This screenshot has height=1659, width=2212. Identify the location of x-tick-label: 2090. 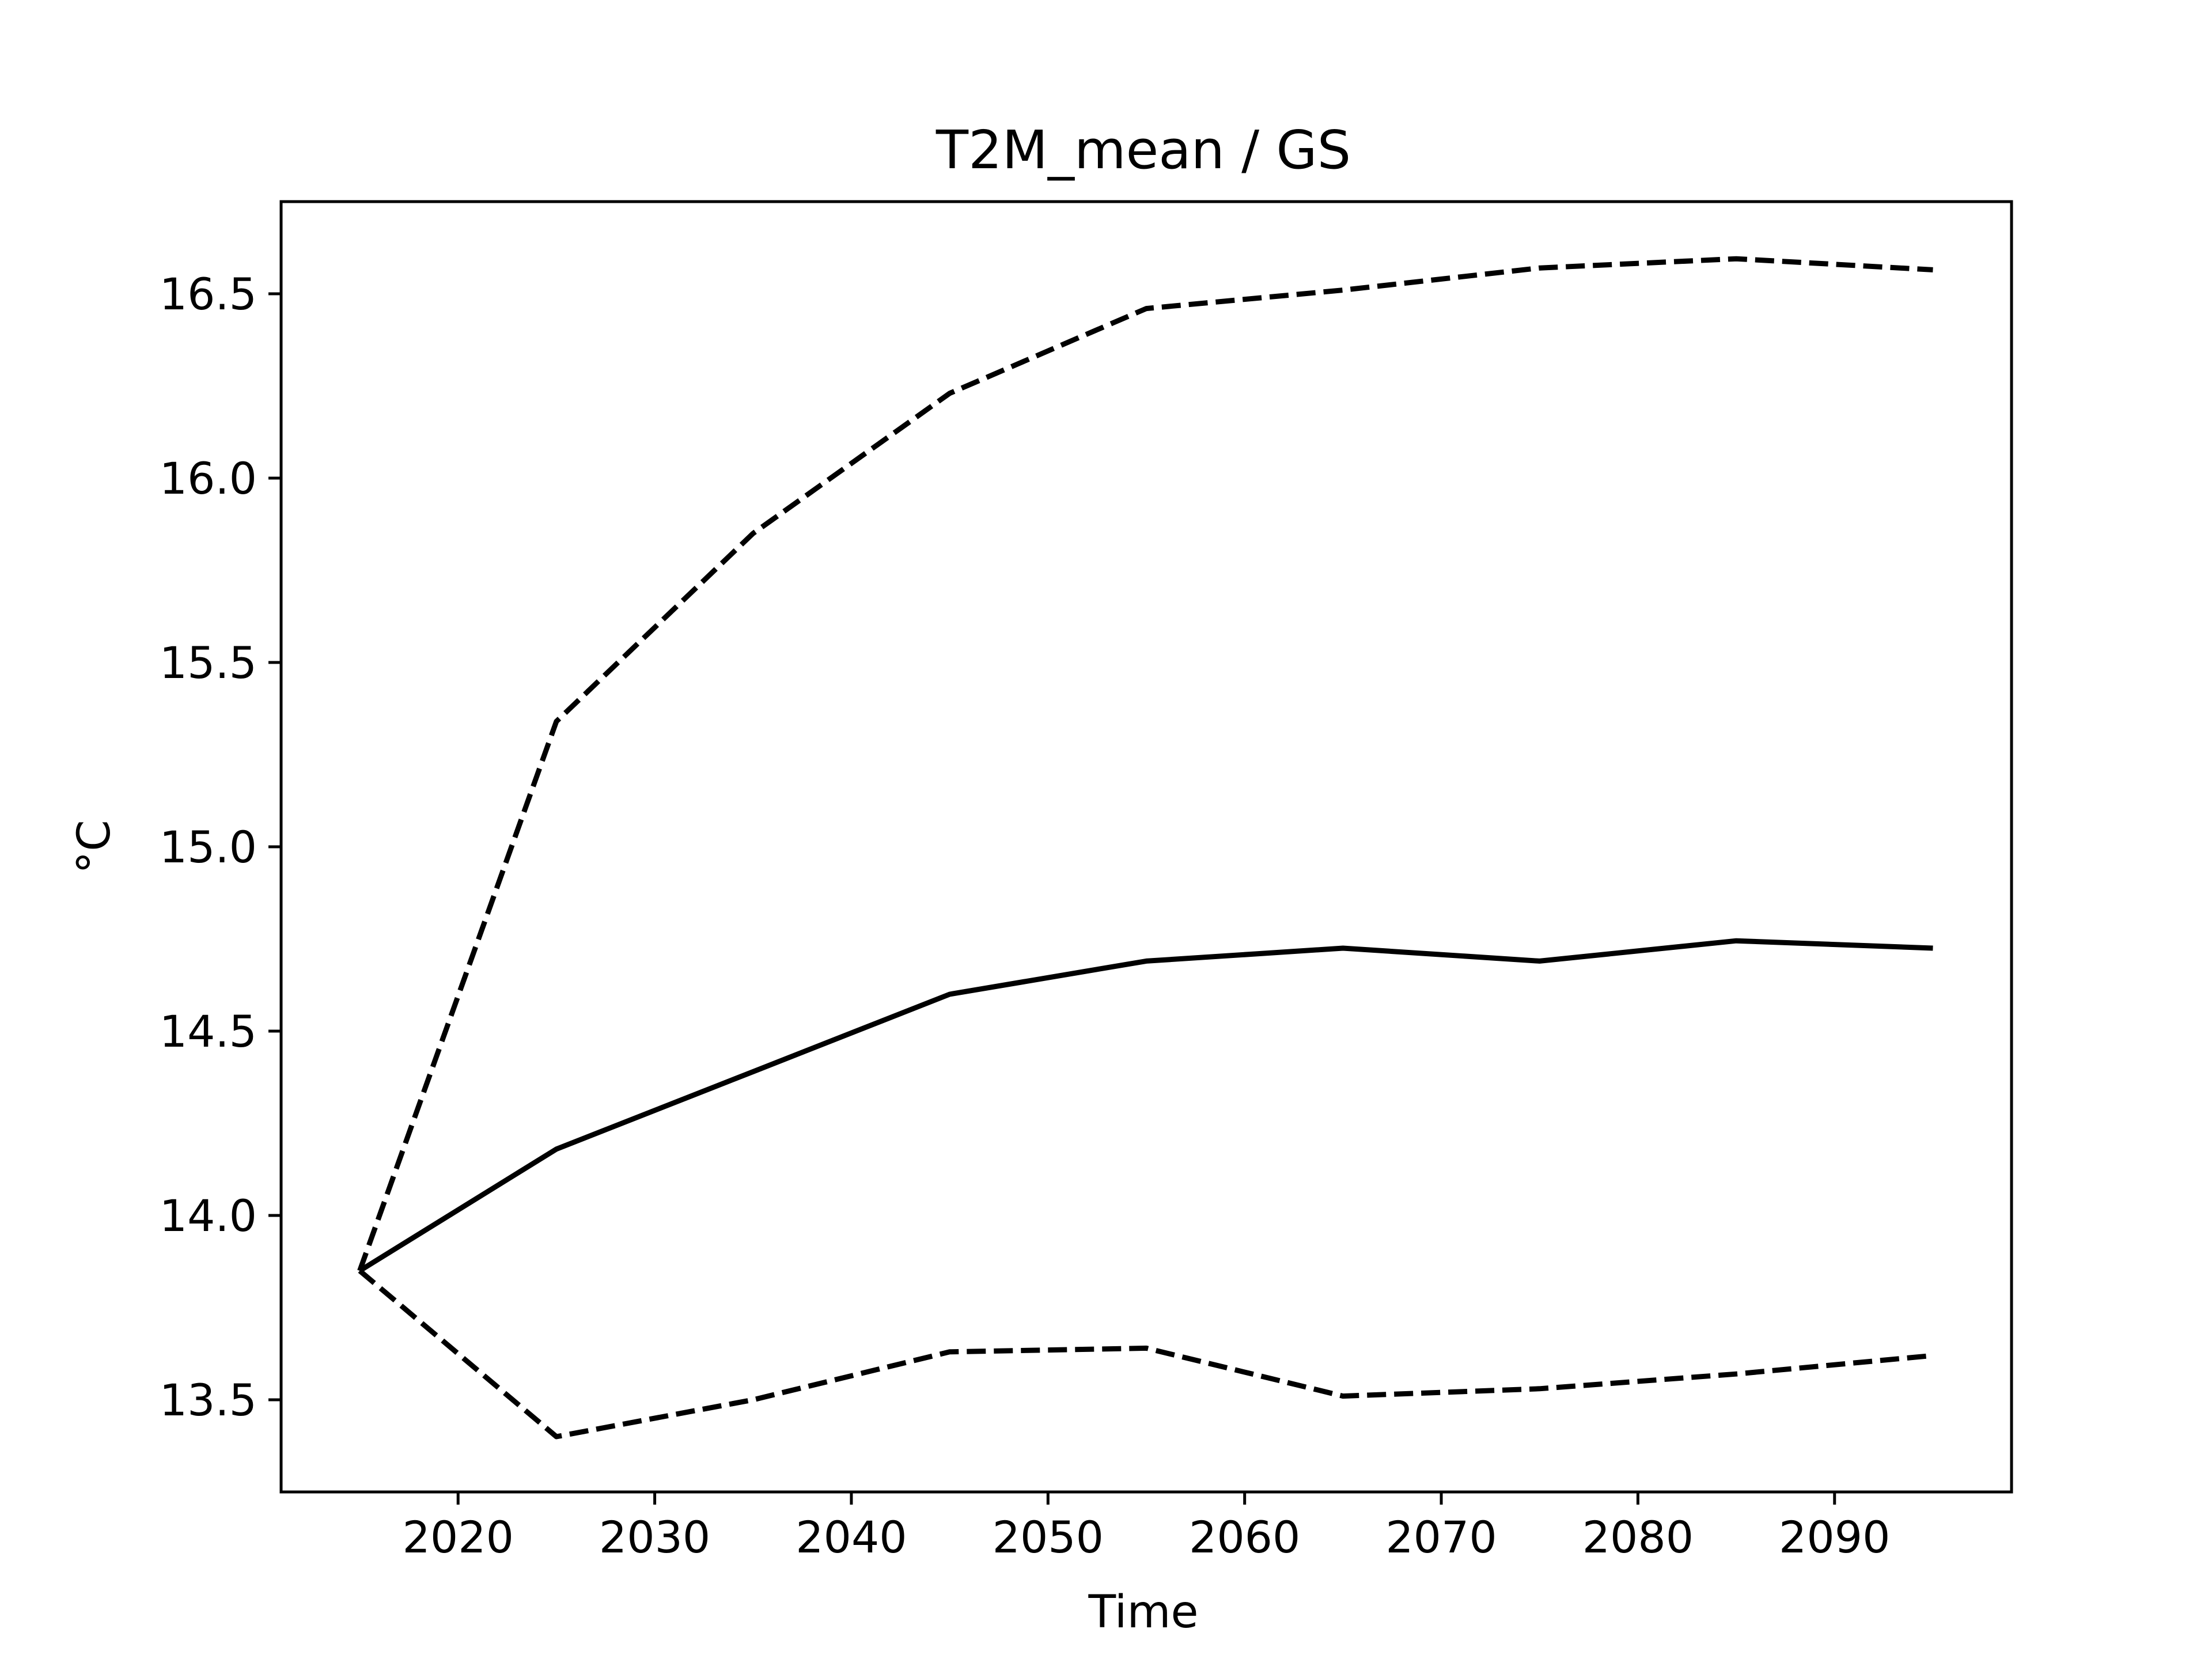
(1834, 1537).